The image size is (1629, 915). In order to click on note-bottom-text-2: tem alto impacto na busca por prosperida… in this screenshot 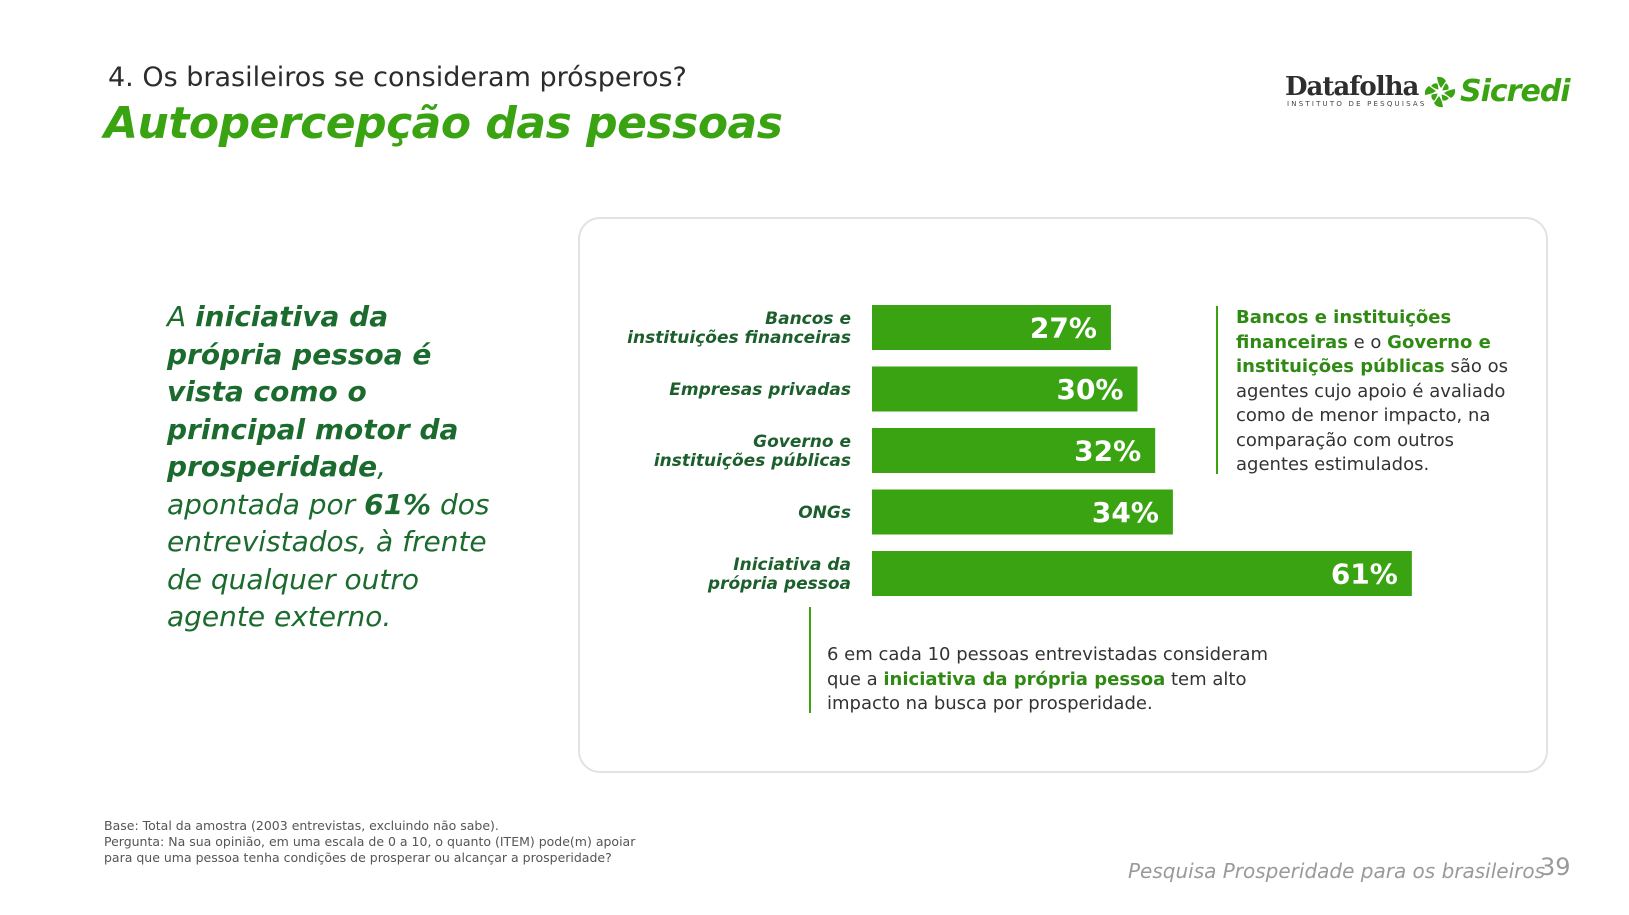, I will do `click(1037, 691)`.